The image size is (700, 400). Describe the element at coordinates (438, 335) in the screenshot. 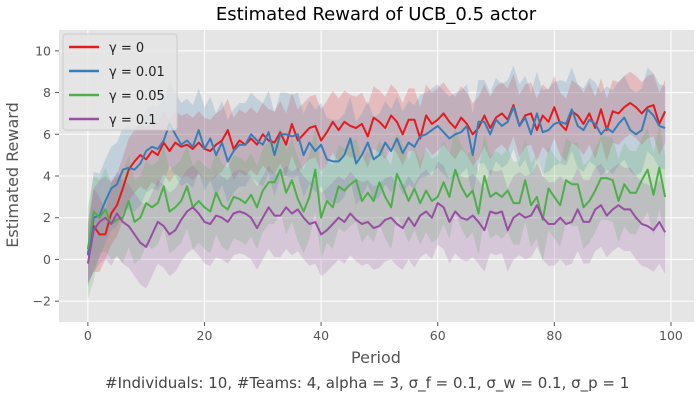

I see `x-tick-label: 60` at that location.